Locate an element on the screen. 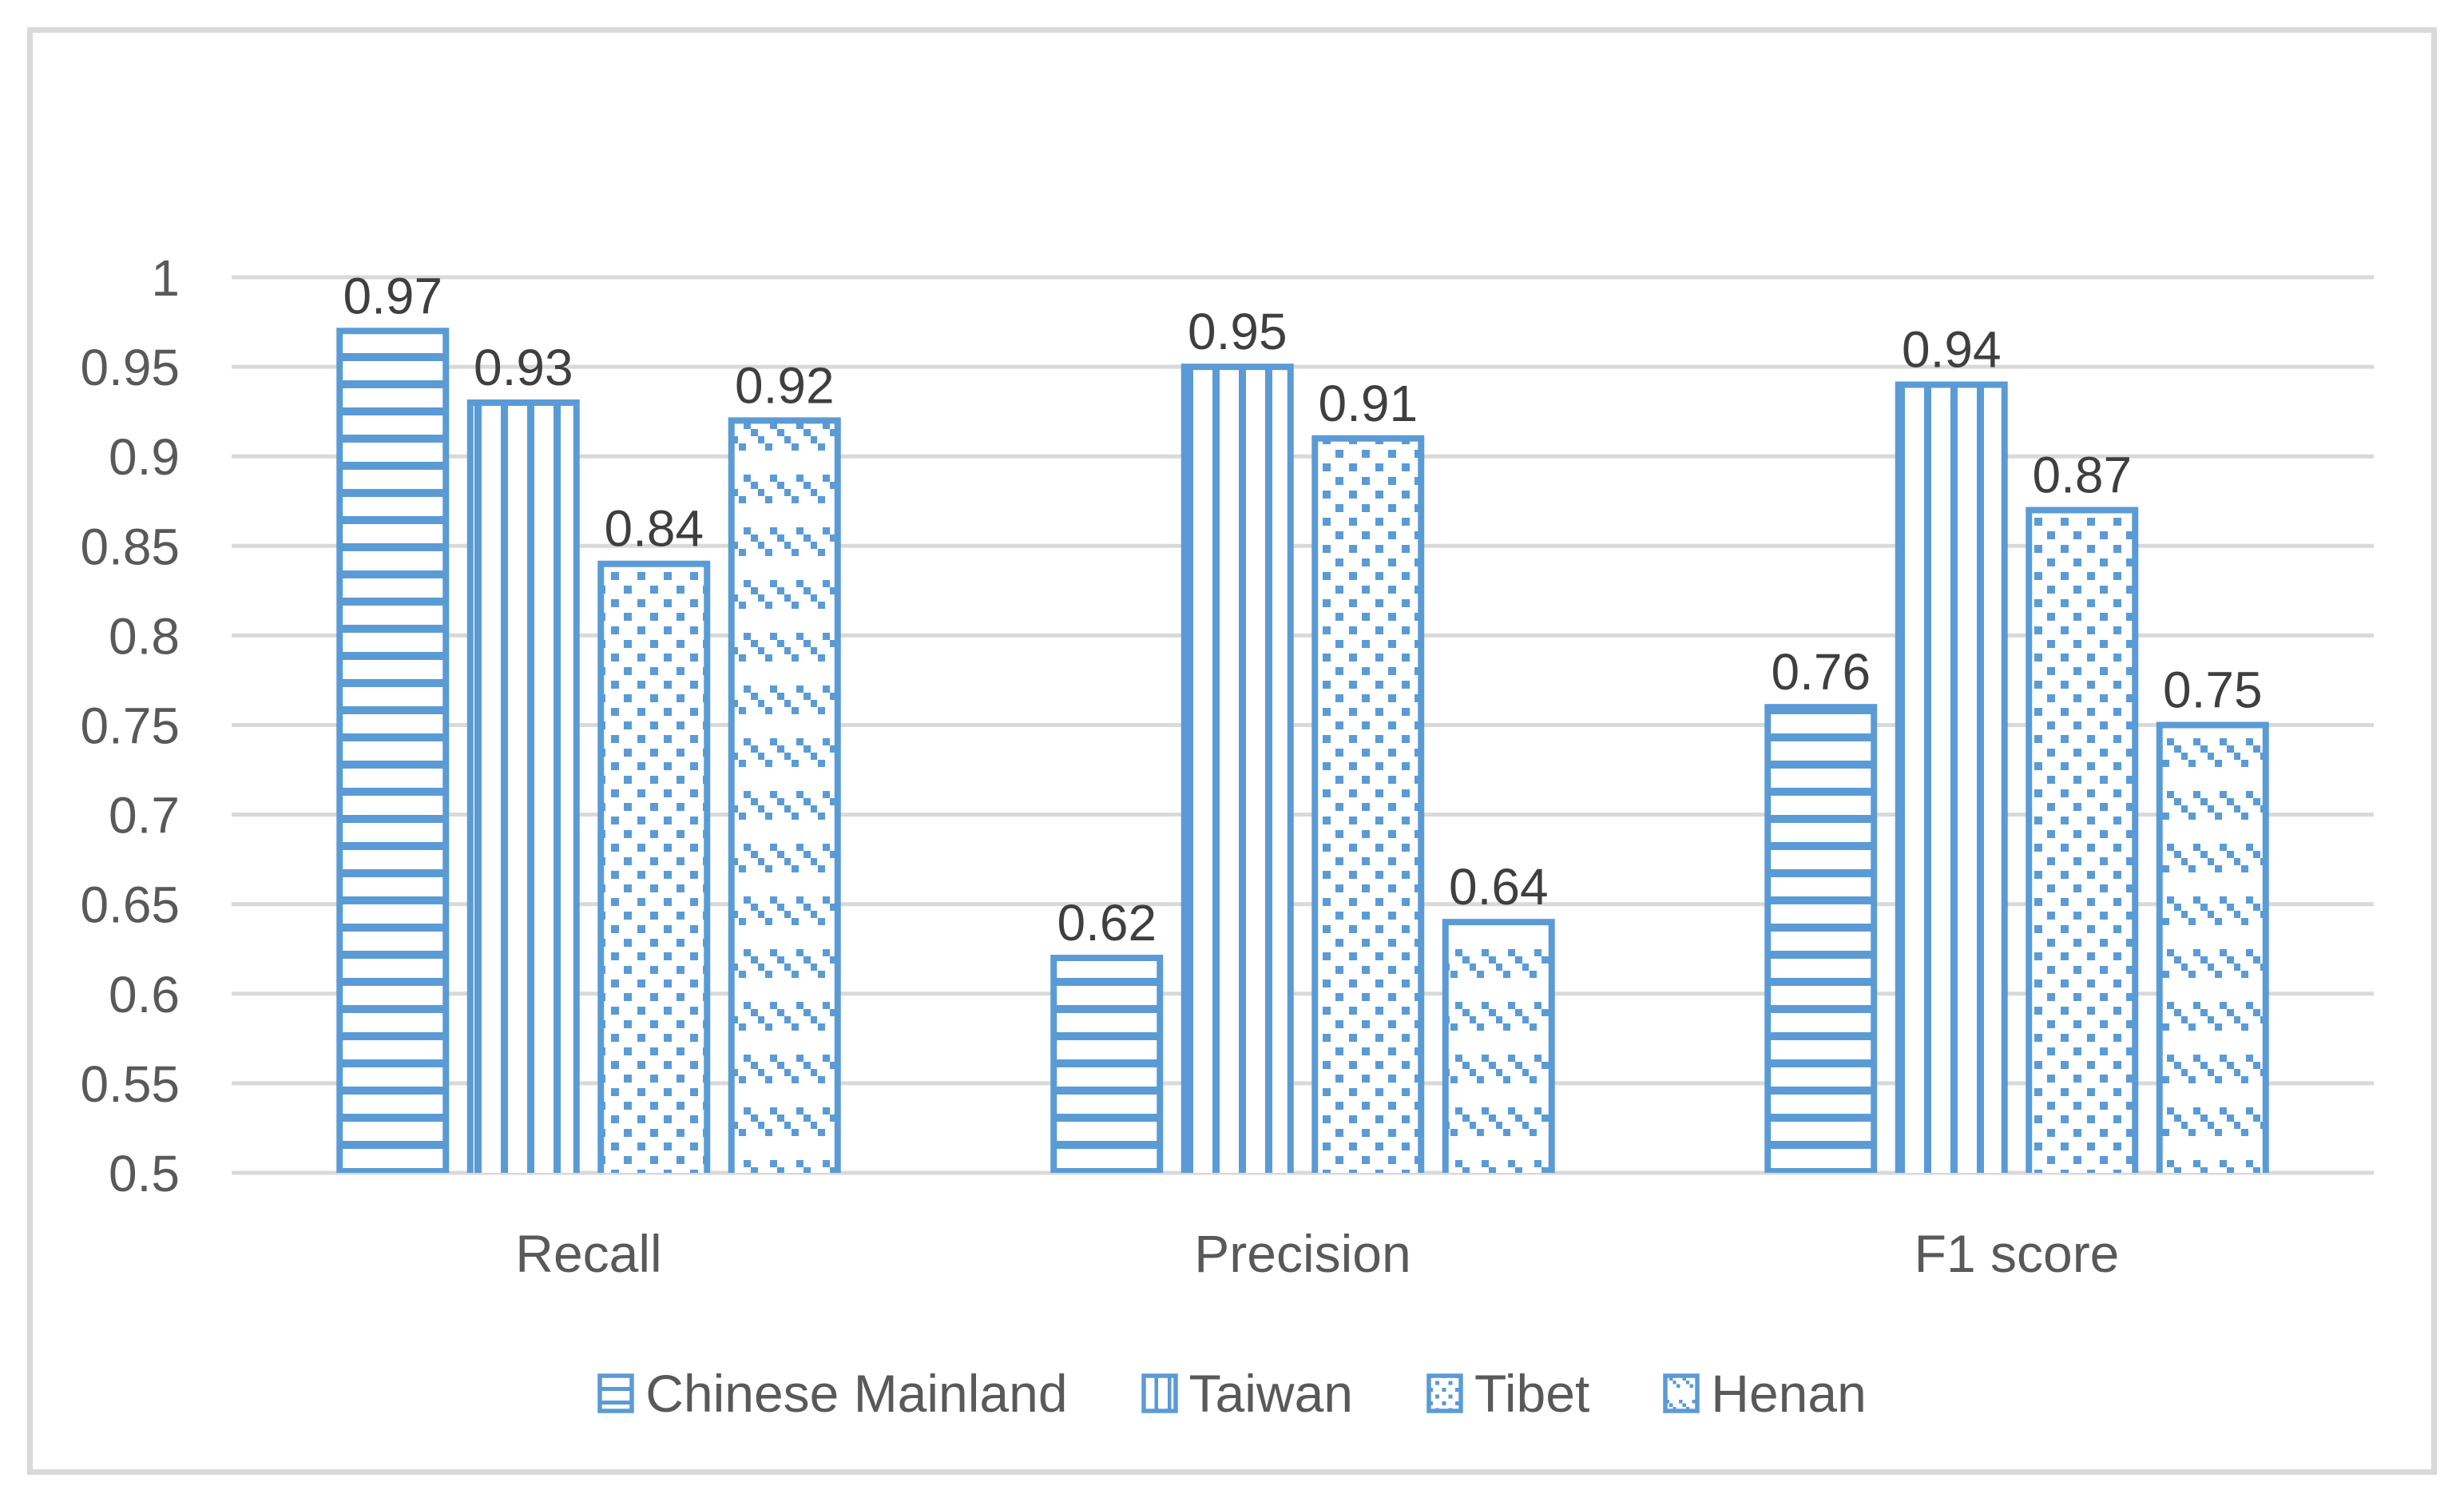  y-tick-label: 0.55 is located at coordinates (130, 1084).